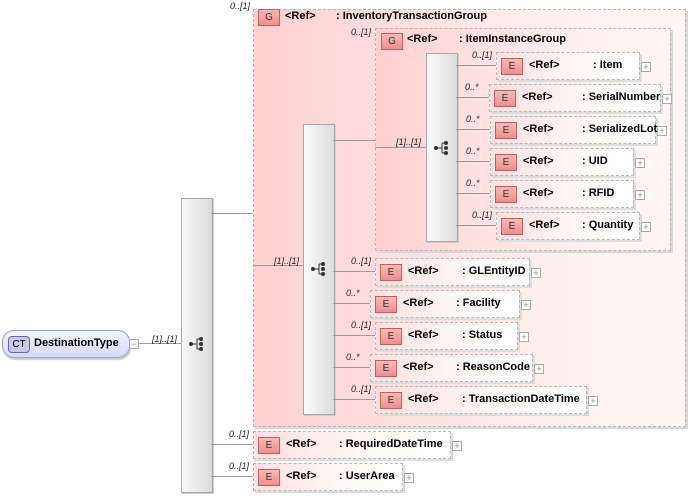  I want to click on element-name: : Quantity, so click(608, 225).